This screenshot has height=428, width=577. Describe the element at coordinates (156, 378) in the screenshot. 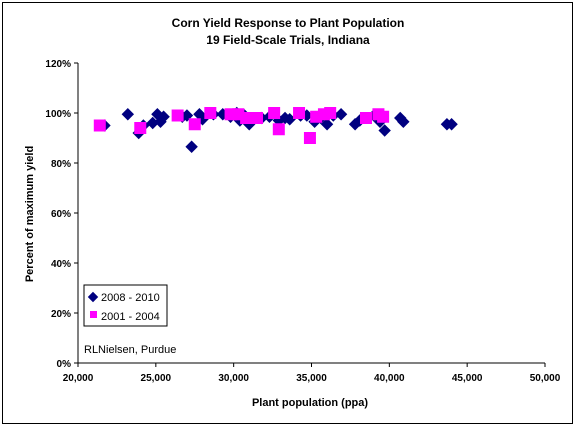

I see `x-tick-label: 25,000` at that location.